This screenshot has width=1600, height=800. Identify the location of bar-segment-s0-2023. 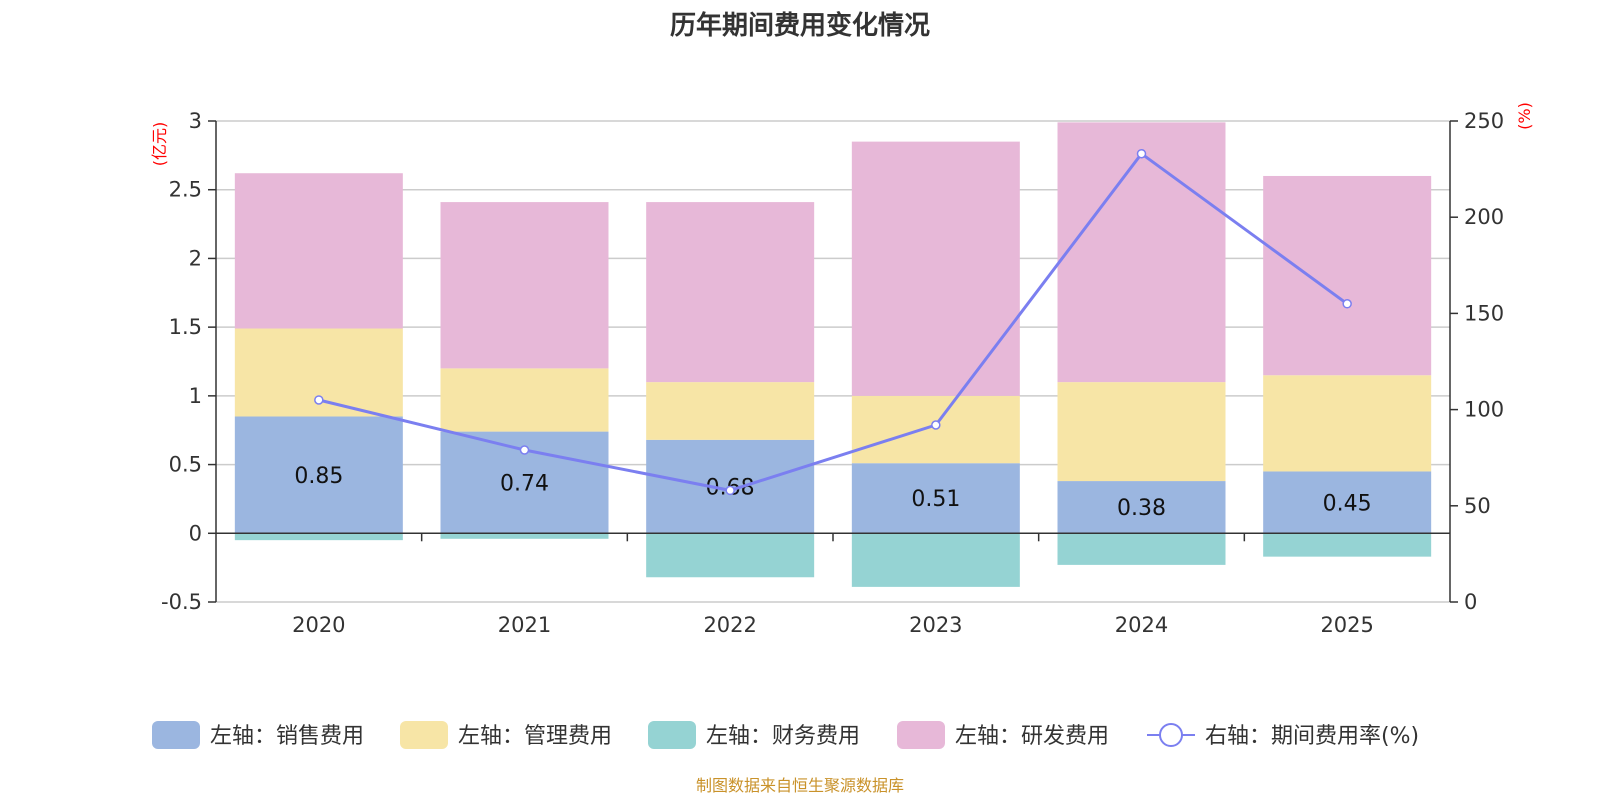
(935, 498).